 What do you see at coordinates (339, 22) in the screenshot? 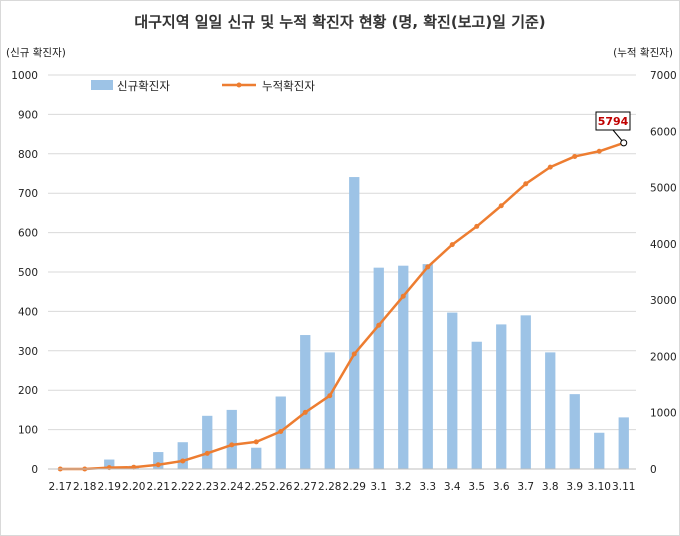
I see `chart-title: 대구지역 일일 신규 및 누적 확진자 현황 (명, 확진(보고)일 기준)` at bounding box center [339, 22].